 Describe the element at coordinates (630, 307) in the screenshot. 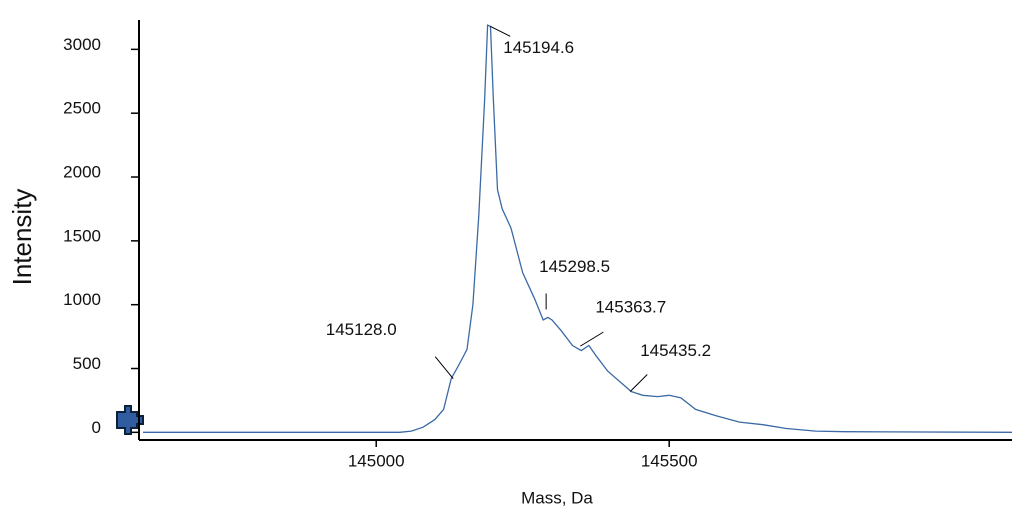

I see `peak-label: 145363.7` at that location.